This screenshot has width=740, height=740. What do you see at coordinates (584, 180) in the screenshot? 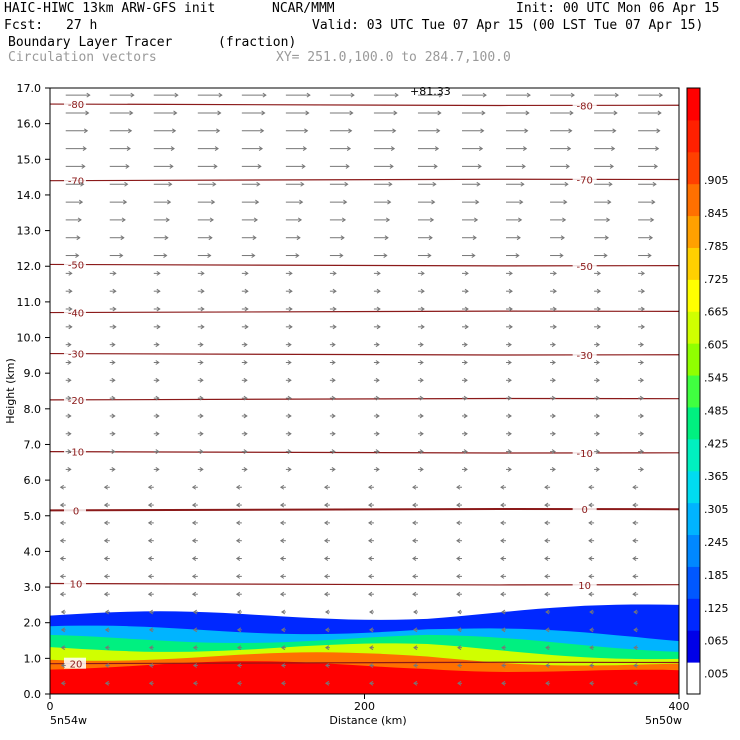
I see `isotherm-label: -70` at bounding box center [584, 180].